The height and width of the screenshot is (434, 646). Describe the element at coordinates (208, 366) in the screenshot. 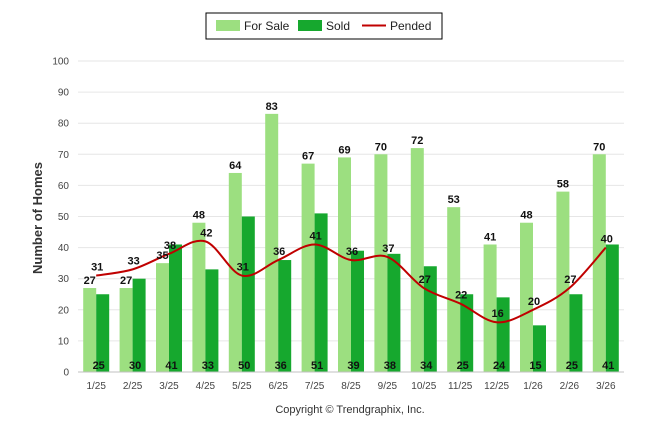

I see `sold-value-label: 33` at that location.